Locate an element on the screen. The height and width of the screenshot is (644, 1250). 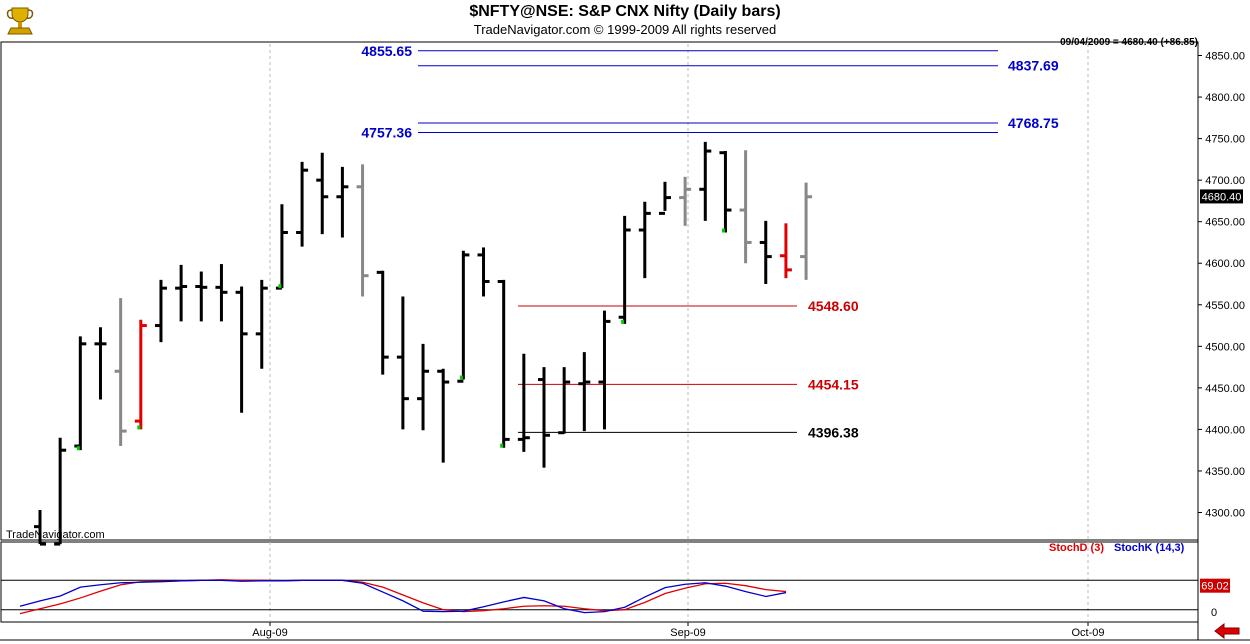
level-label: 4855.65 is located at coordinates (386, 51).